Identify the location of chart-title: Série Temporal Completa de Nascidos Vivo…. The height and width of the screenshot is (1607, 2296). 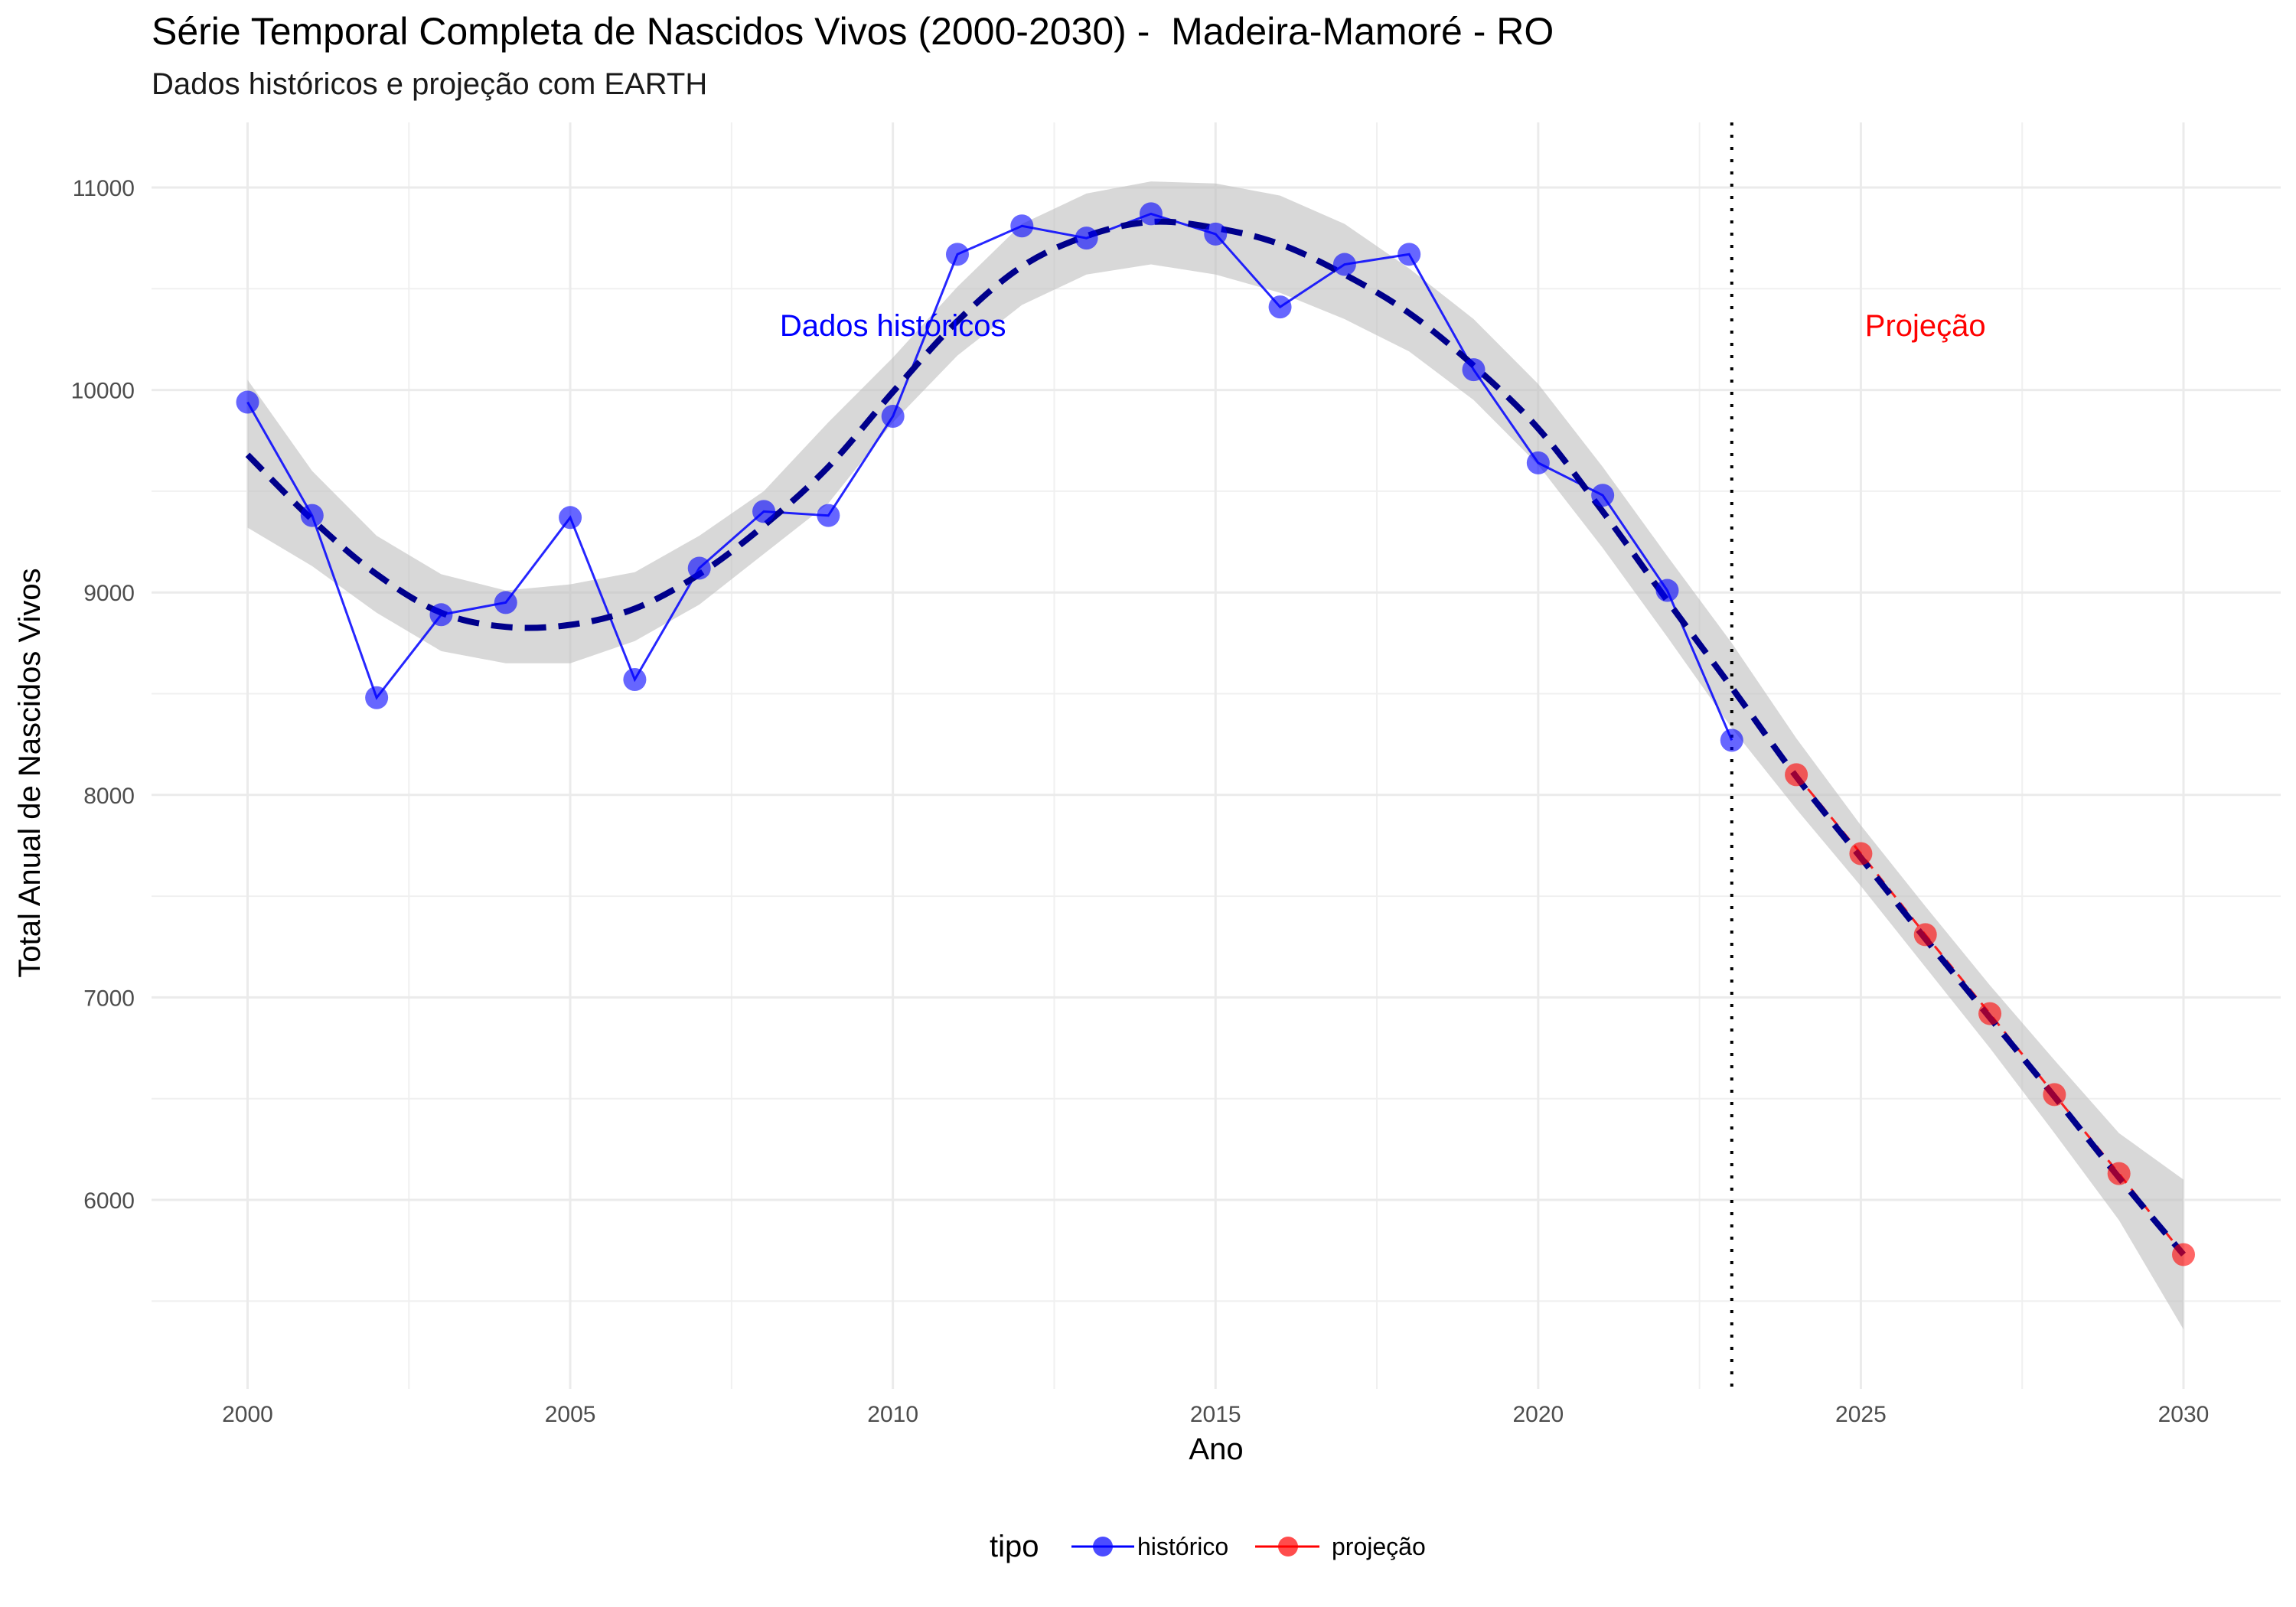
(853, 31).